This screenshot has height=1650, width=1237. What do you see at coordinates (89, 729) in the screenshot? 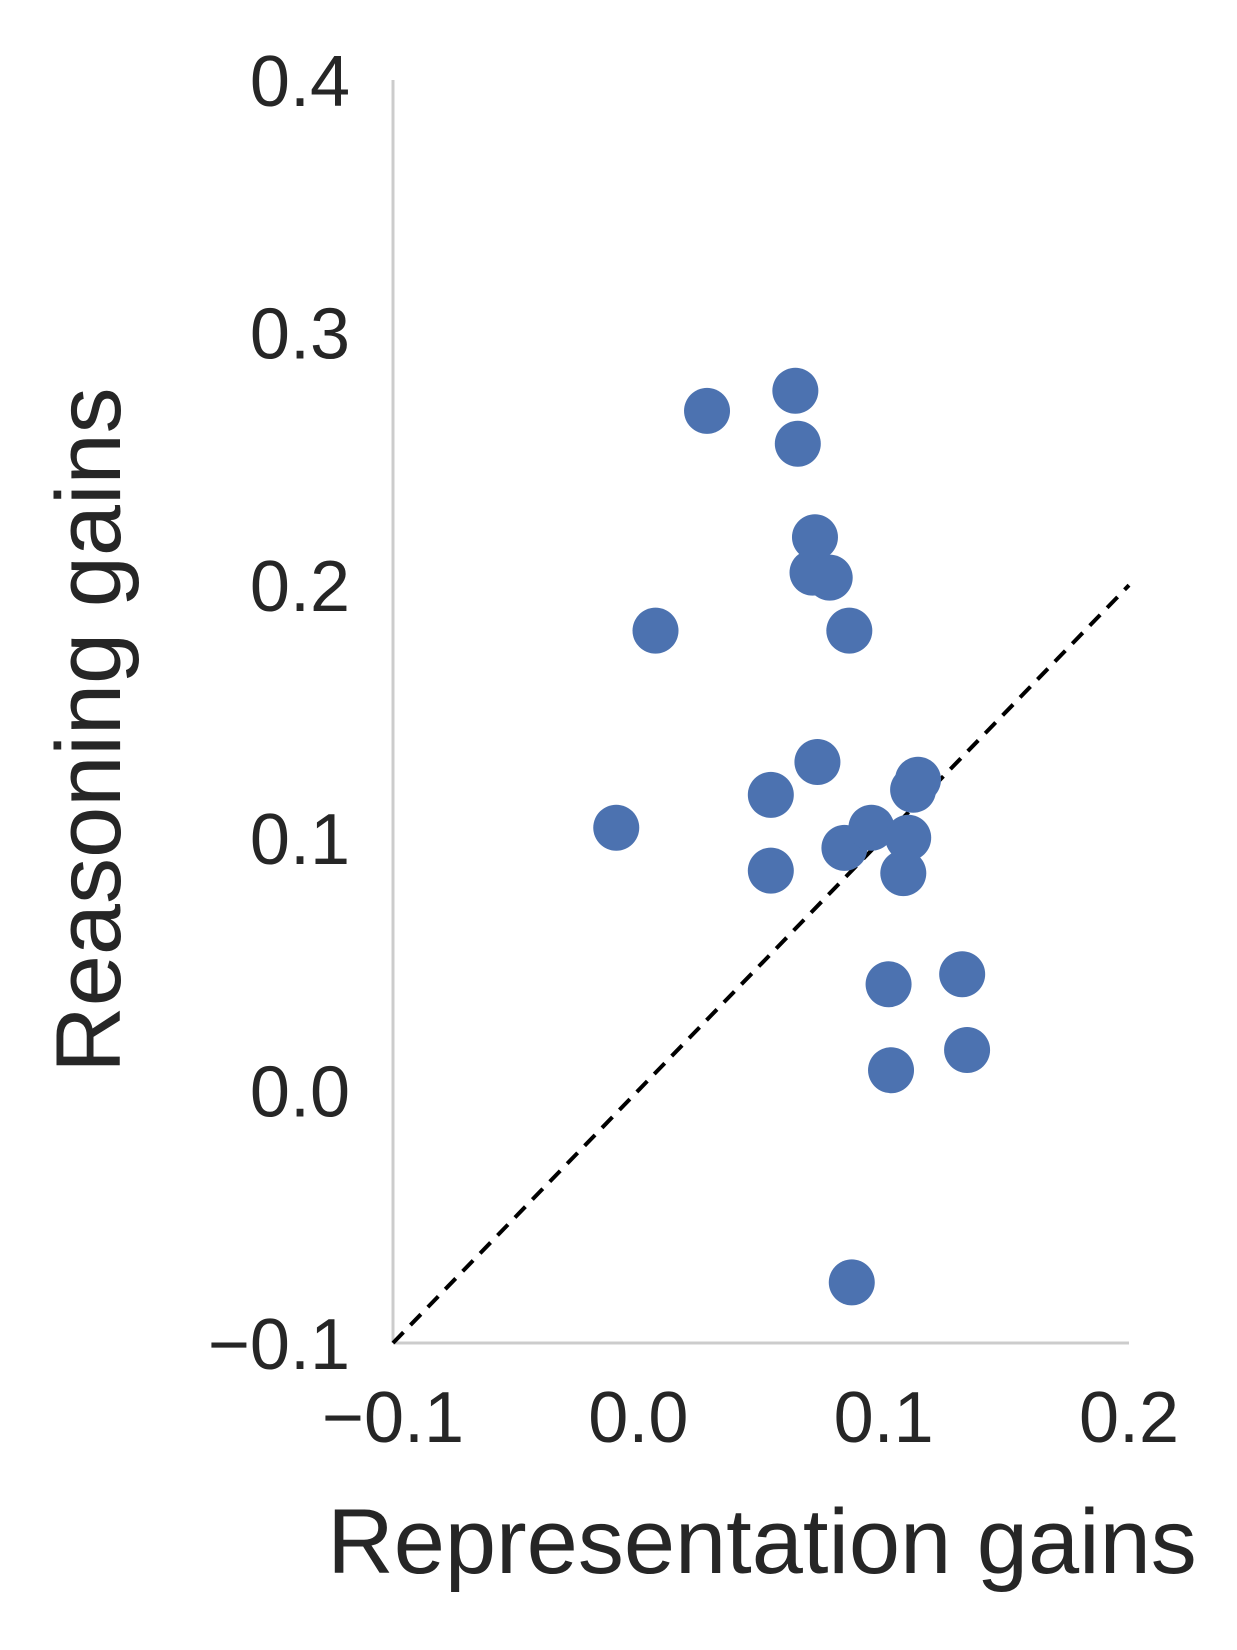
I see `y-axis-label: Reasoning gains` at bounding box center [89, 729].